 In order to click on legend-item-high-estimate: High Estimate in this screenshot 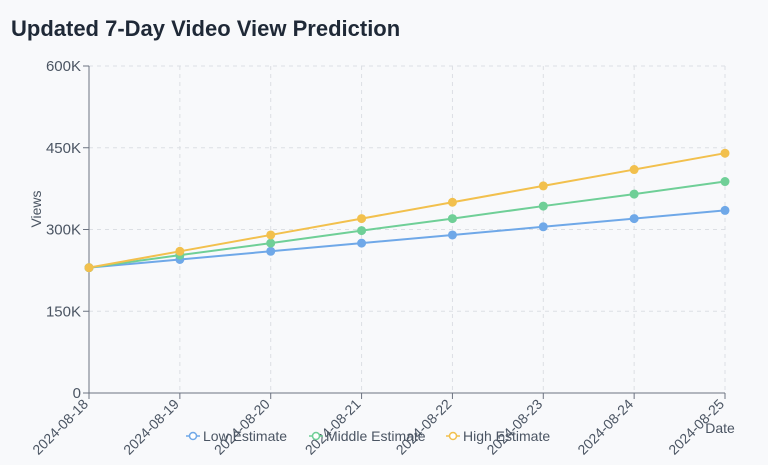, I will do `click(498, 436)`.